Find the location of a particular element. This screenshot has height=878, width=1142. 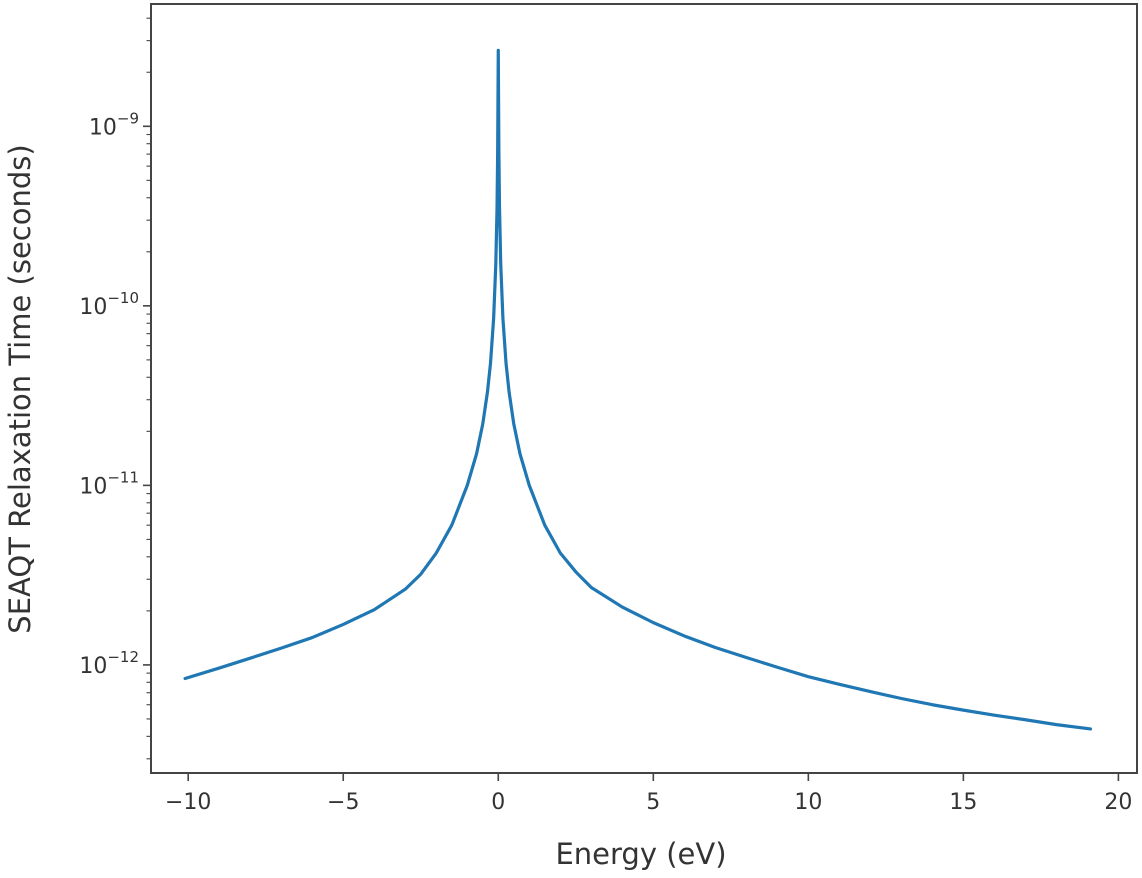

y-tick-label: 10−12 is located at coordinates (109, 663).